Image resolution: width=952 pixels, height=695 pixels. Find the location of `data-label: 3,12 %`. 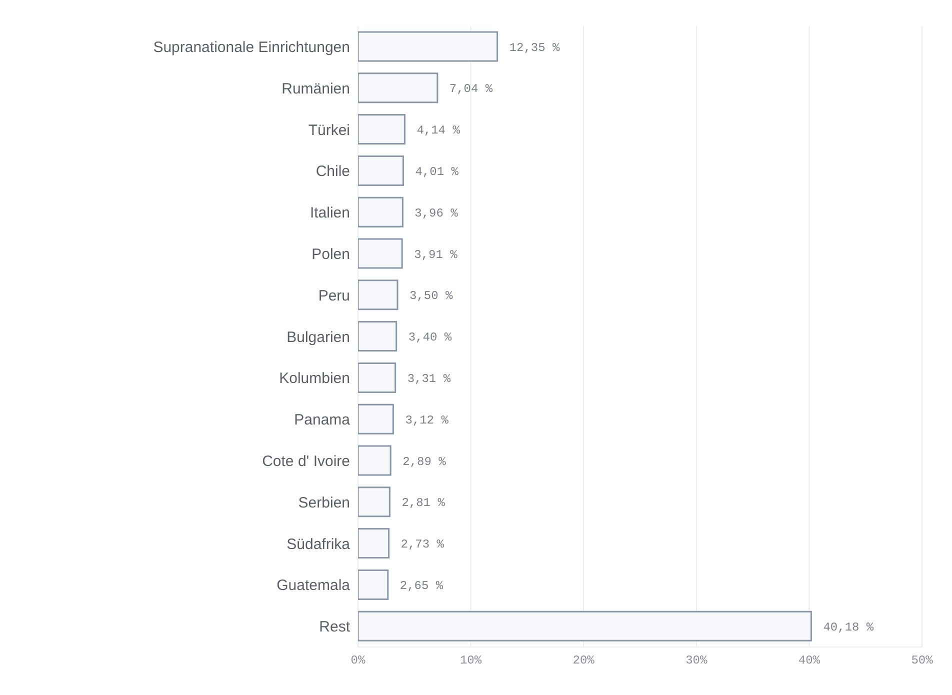

data-label: 3,12 % is located at coordinates (427, 420).